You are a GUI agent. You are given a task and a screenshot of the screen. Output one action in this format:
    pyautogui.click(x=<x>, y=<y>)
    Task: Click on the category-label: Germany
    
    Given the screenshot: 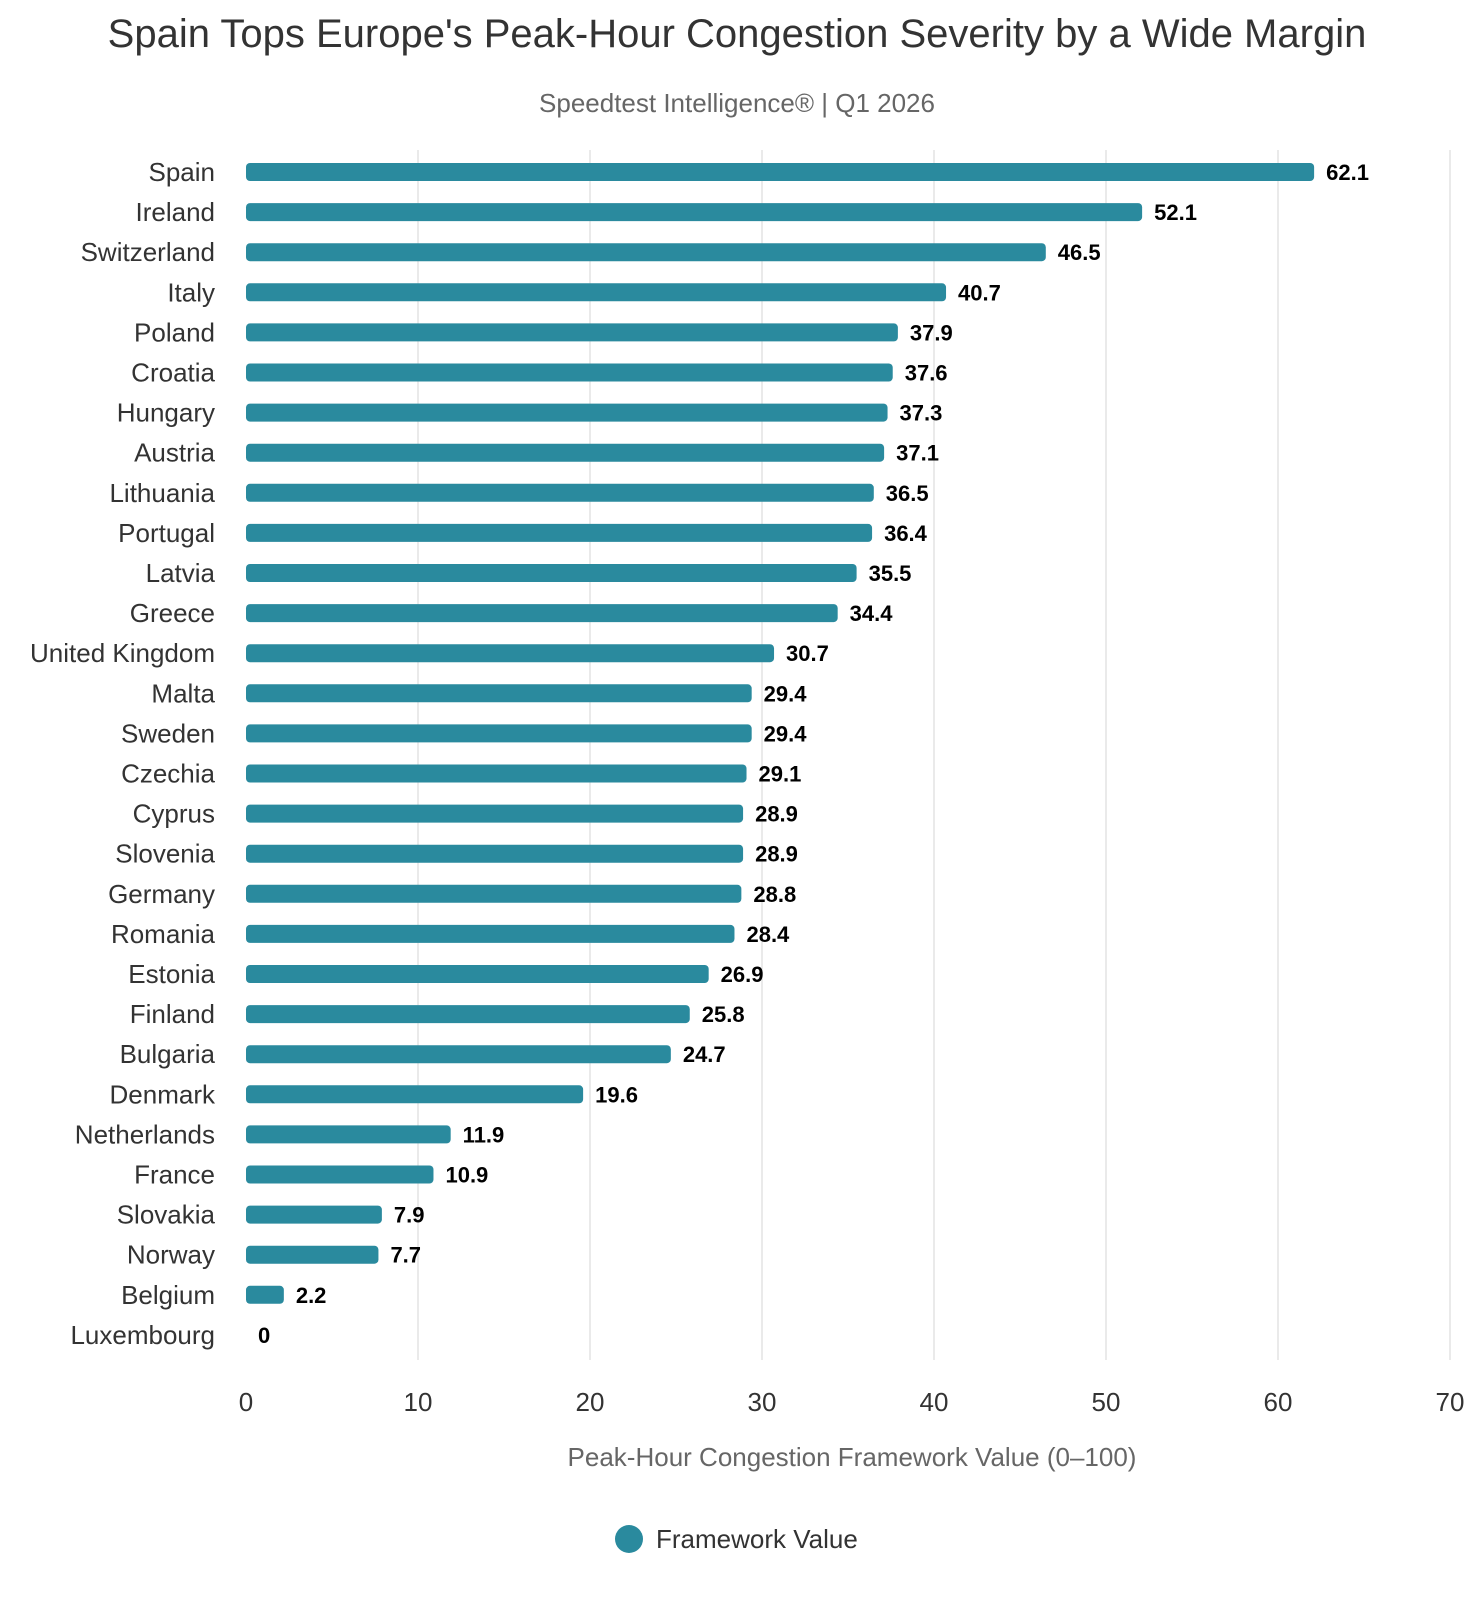 What is the action you would take?
    pyautogui.click(x=161, y=894)
    